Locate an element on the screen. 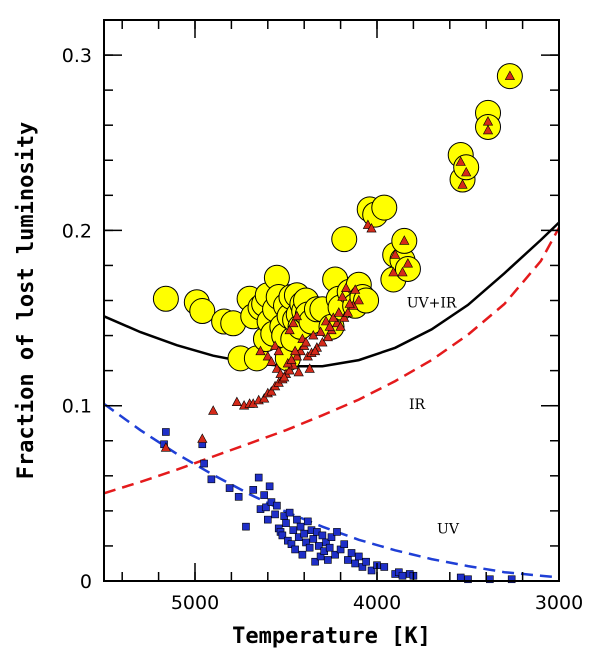 This screenshot has width=600, height=660. x-axis-title: Temperature [K] is located at coordinates (331, 636).